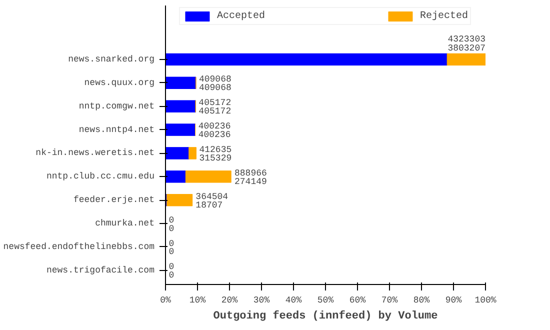  Describe the element at coordinates (467, 39) in the screenshot. I see `annotation: 4323303` at that location.